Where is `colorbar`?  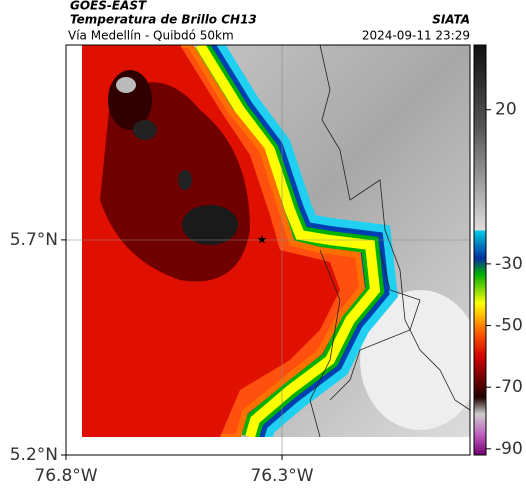
colorbar is located at coordinates (480, 250).